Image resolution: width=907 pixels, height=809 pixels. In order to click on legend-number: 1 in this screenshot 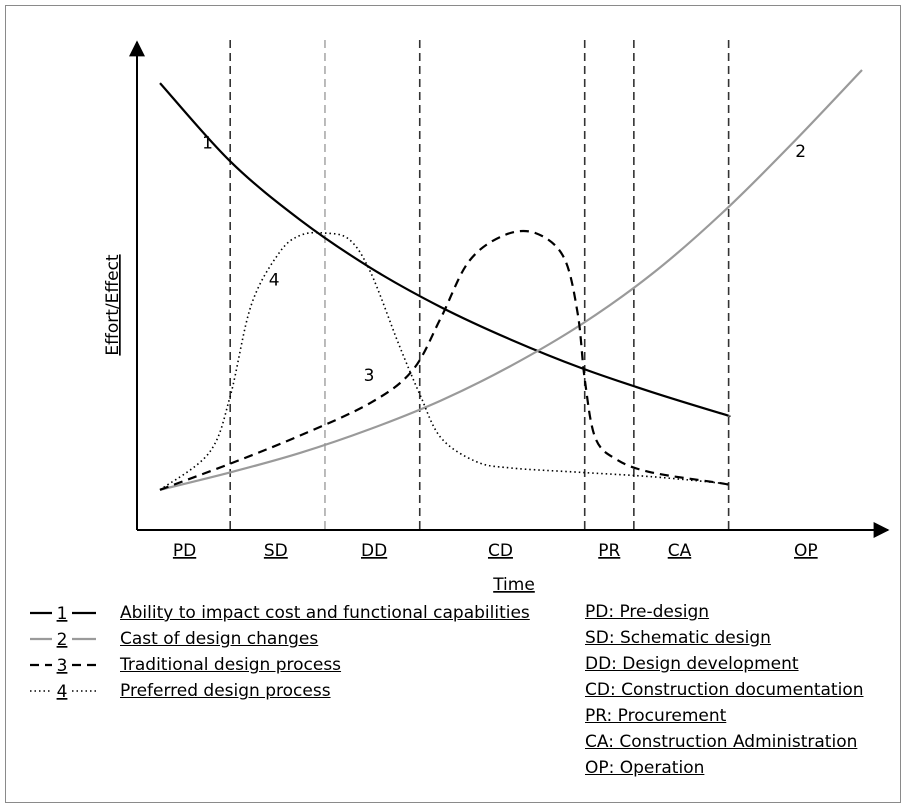, I will do `click(62, 614)`.